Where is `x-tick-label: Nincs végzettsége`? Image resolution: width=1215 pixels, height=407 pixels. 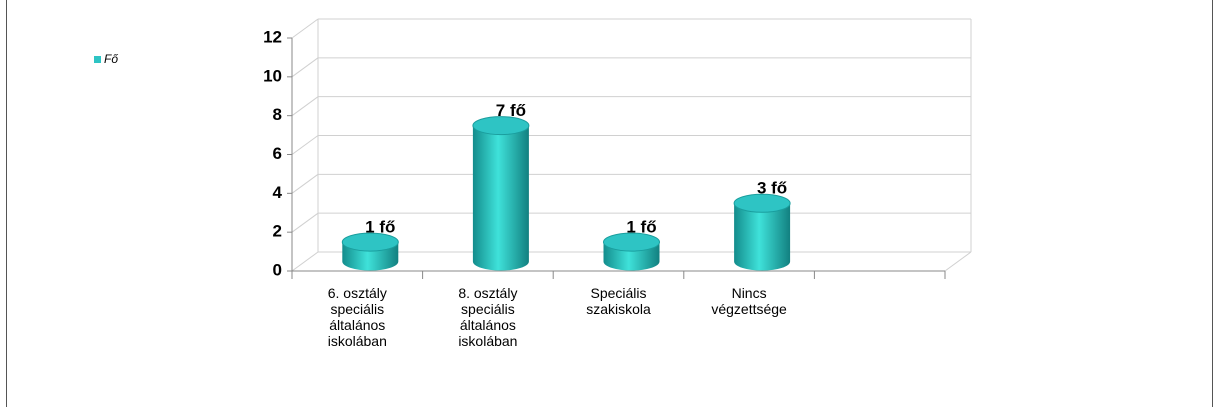 x-tick-label: Nincs végzettsége is located at coordinates (749, 301).